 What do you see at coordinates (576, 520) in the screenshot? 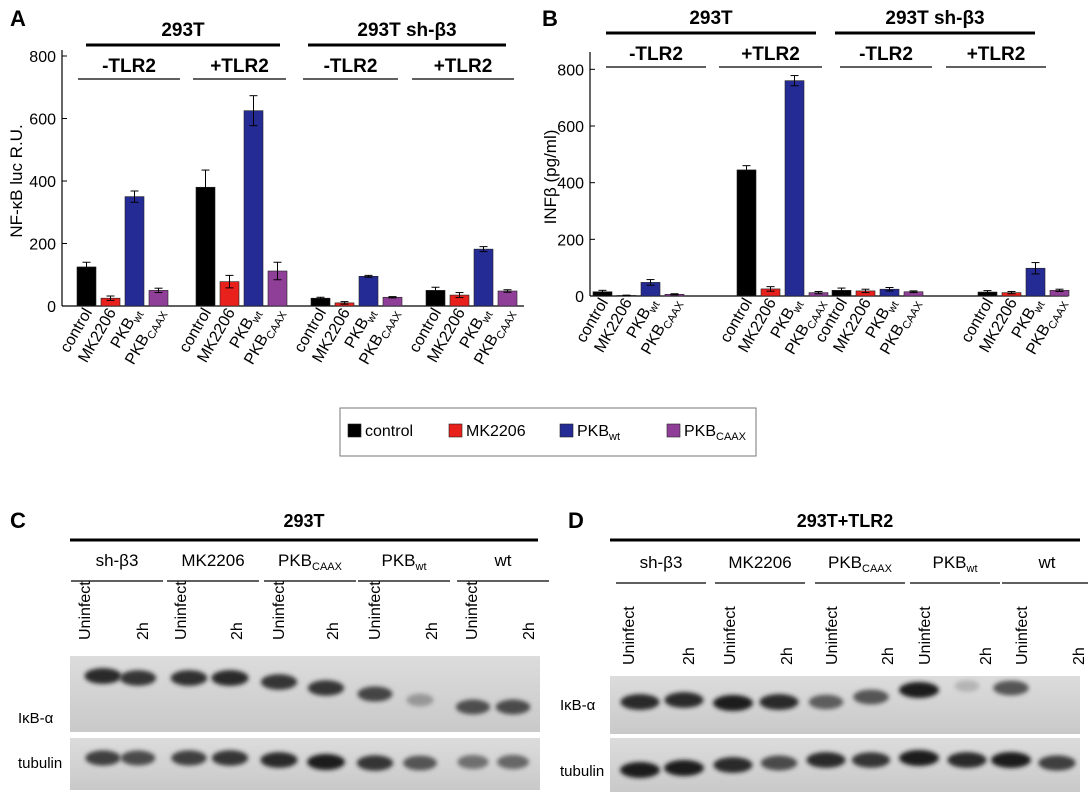
I see `panel-label-D: D` at bounding box center [576, 520].